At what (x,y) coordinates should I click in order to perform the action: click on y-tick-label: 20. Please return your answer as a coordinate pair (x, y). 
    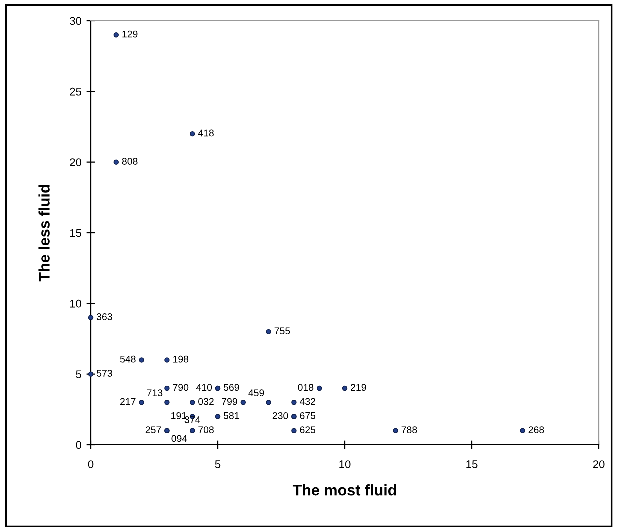
    Looking at the image, I should click on (76, 162).